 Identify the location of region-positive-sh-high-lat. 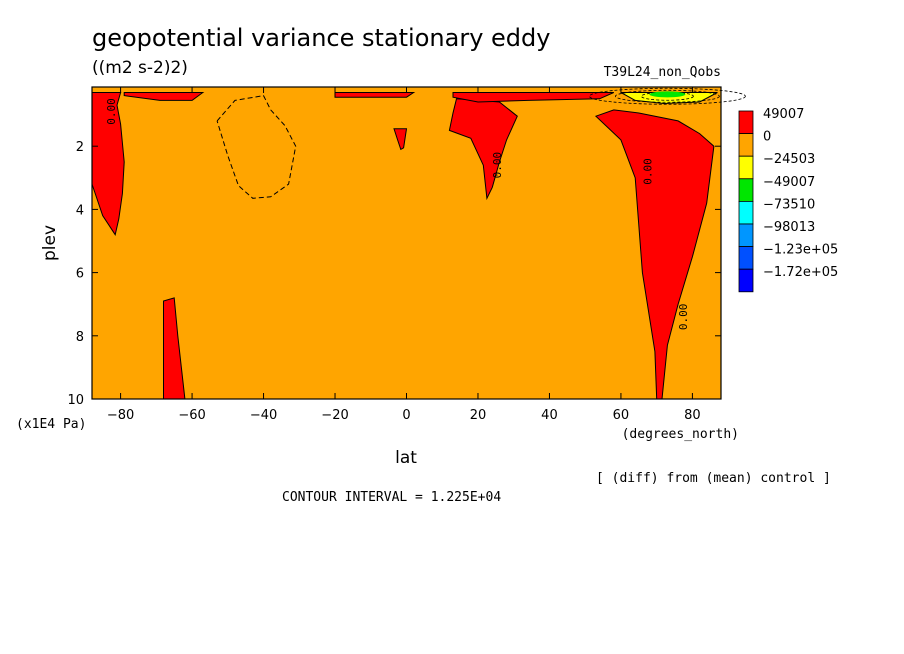
(108, 164).